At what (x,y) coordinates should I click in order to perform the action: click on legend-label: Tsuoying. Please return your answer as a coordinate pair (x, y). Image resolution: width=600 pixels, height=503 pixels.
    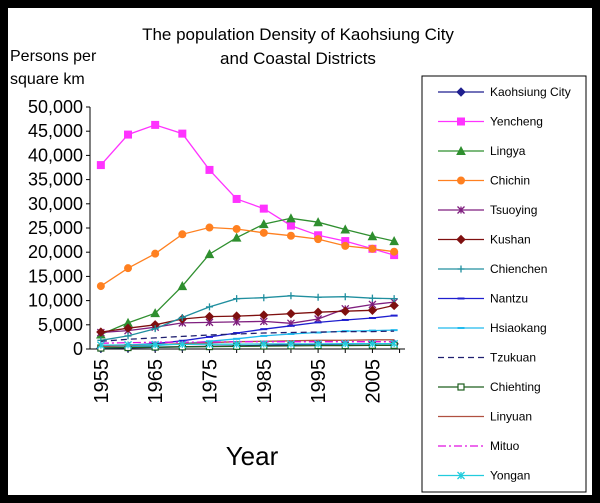
    Looking at the image, I should click on (513, 210).